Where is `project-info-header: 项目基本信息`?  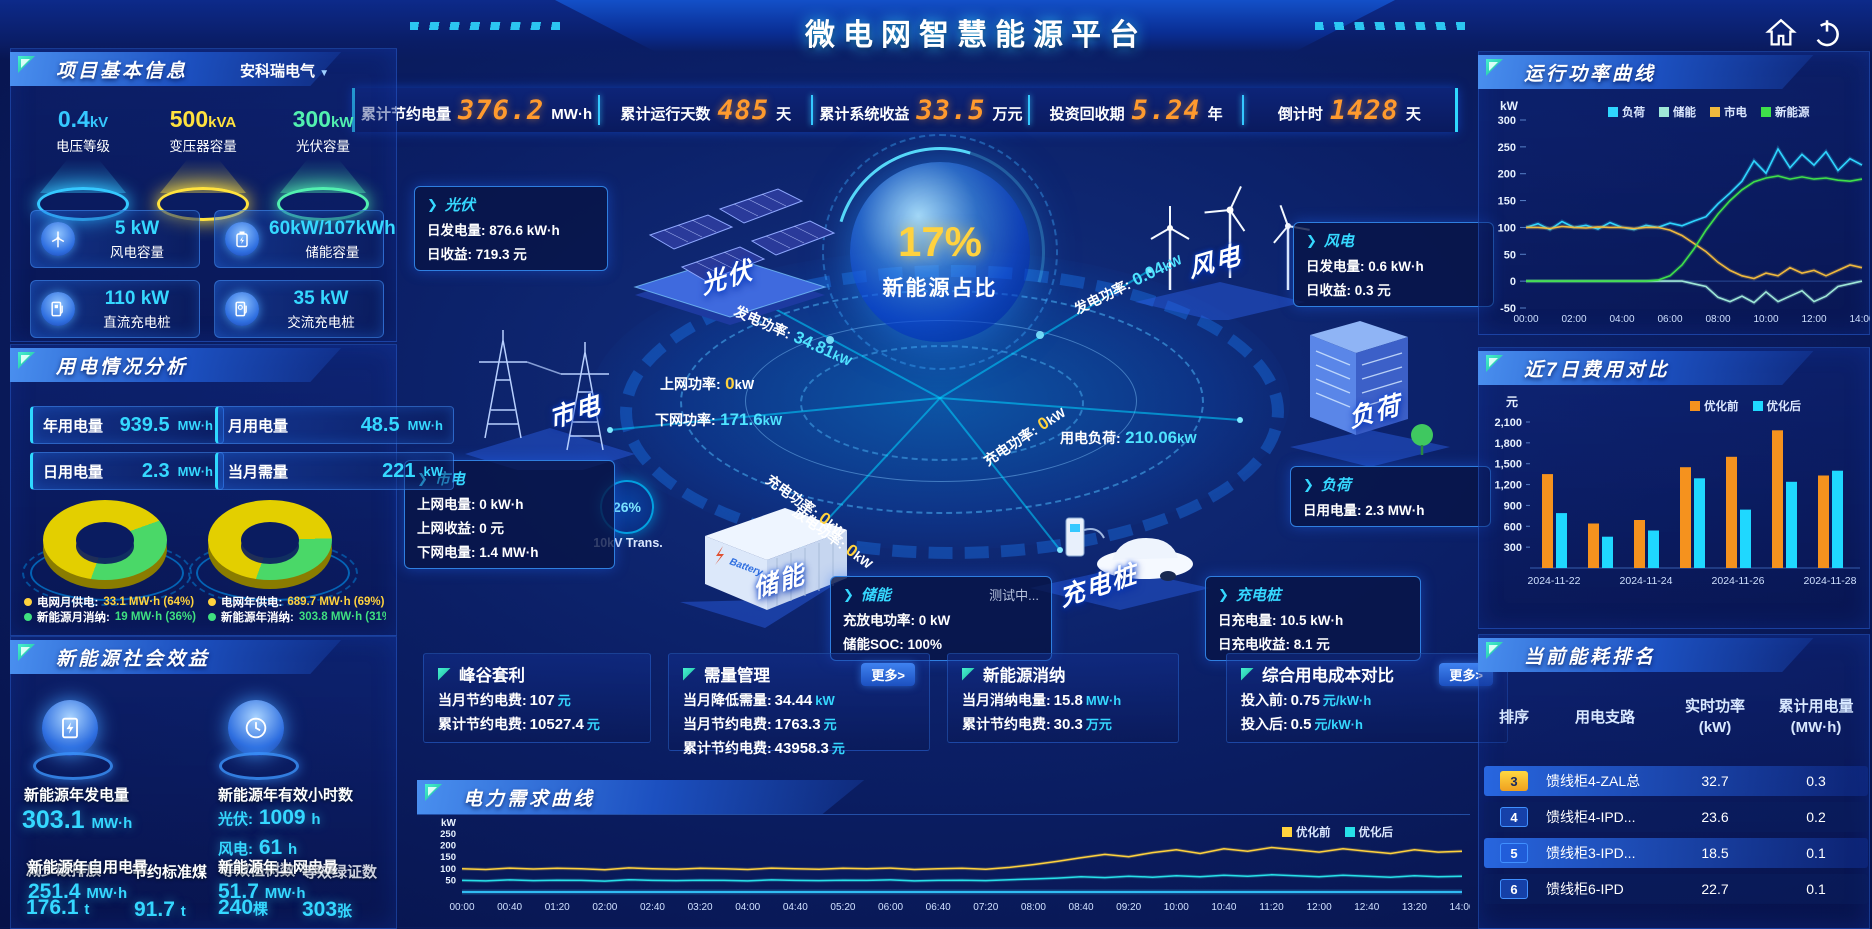 project-info-header: 项目基本信息 is located at coordinates (176, 69).